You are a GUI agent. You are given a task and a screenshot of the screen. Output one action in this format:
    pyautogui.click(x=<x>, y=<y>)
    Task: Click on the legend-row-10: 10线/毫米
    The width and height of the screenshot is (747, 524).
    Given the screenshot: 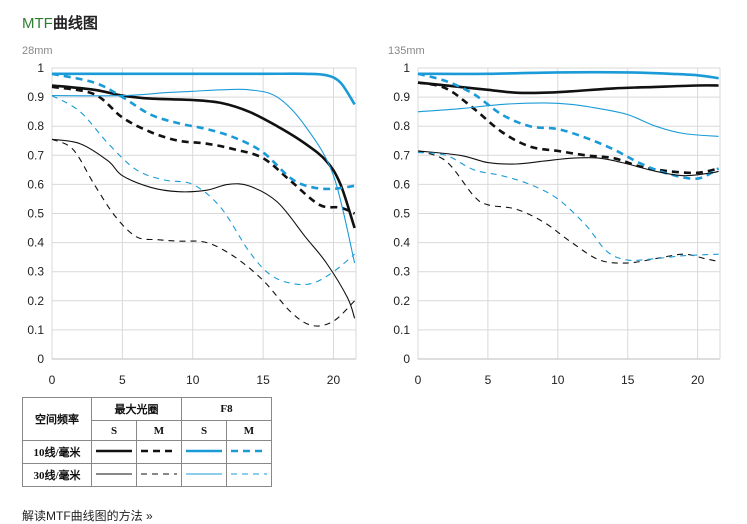 What is the action you would take?
    pyautogui.click(x=57, y=452)
    